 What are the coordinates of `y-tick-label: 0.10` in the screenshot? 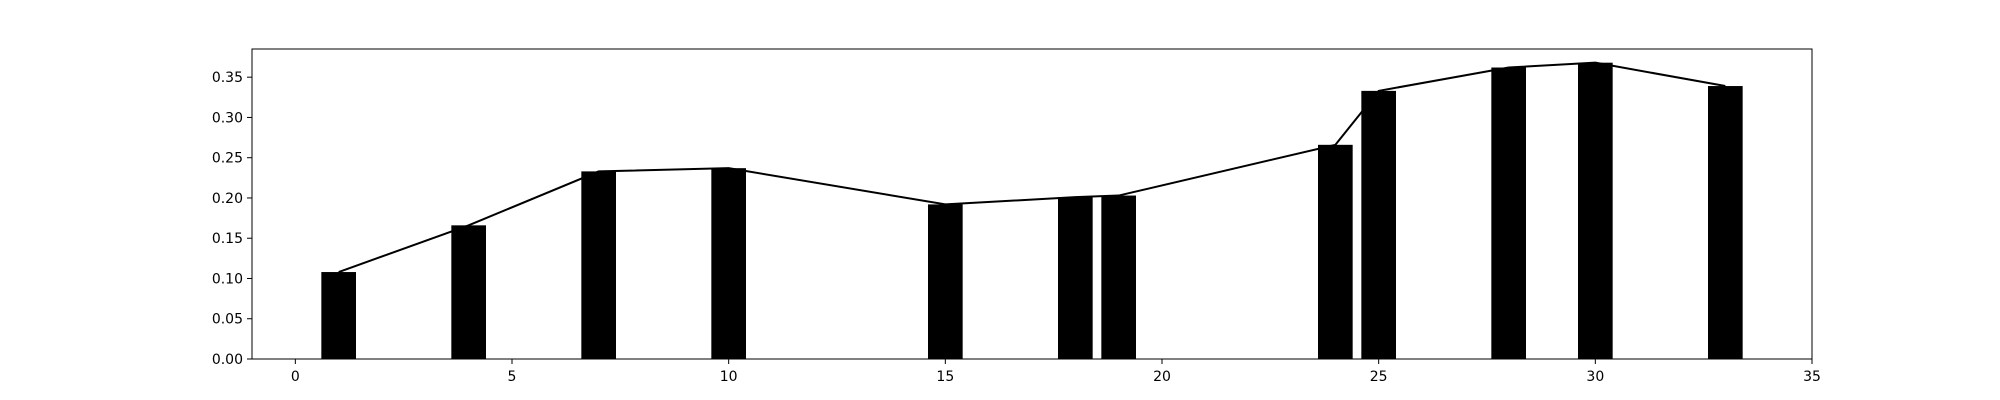 It's located at (227, 279).